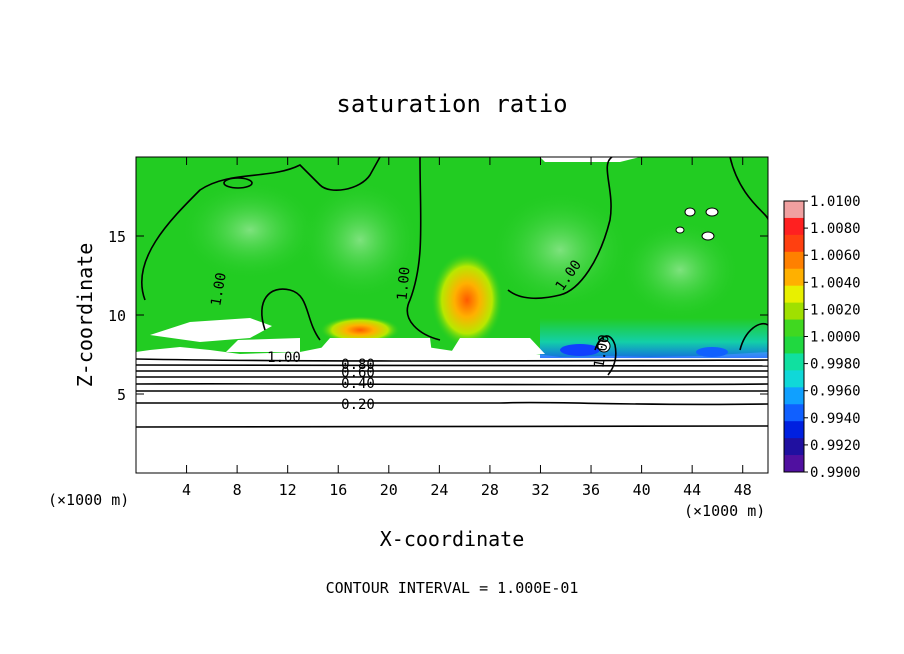  Describe the element at coordinates (835, 473) in the screenshot. I see `colorbar-tick-label: 0.9900` at that location.